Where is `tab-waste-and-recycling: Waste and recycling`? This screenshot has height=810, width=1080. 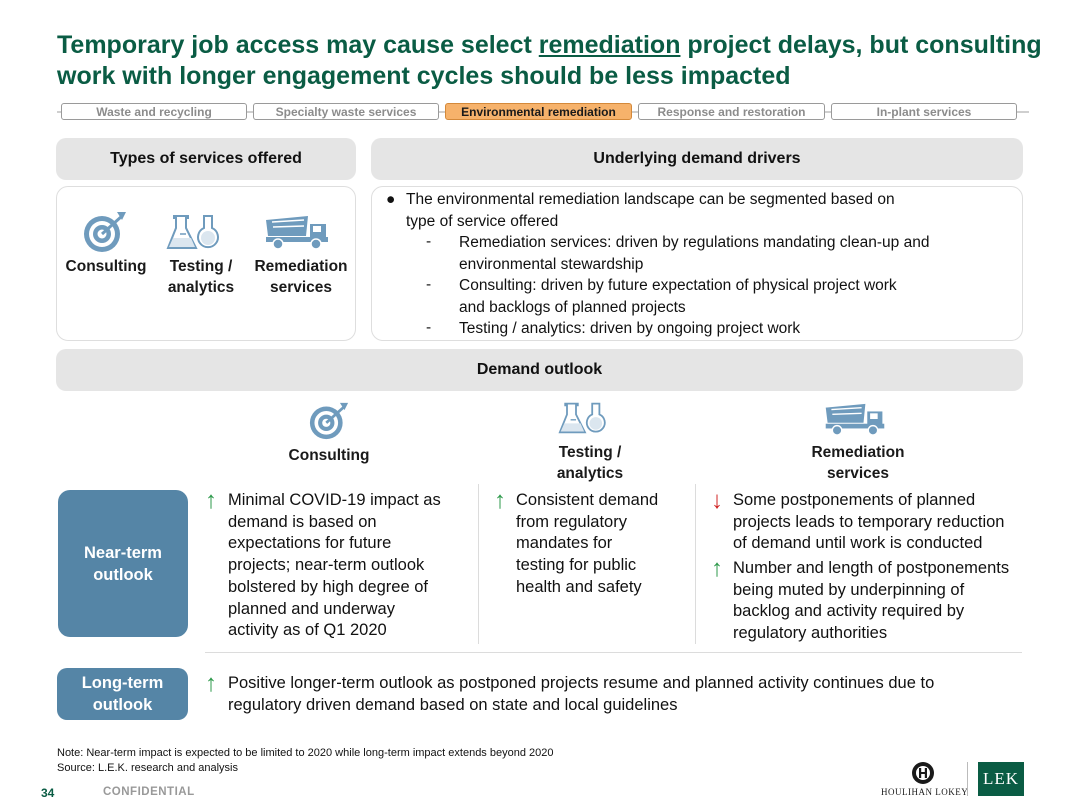 tab-waste-and-recycling: Waste and recycling is located at coordinates (154, 111).